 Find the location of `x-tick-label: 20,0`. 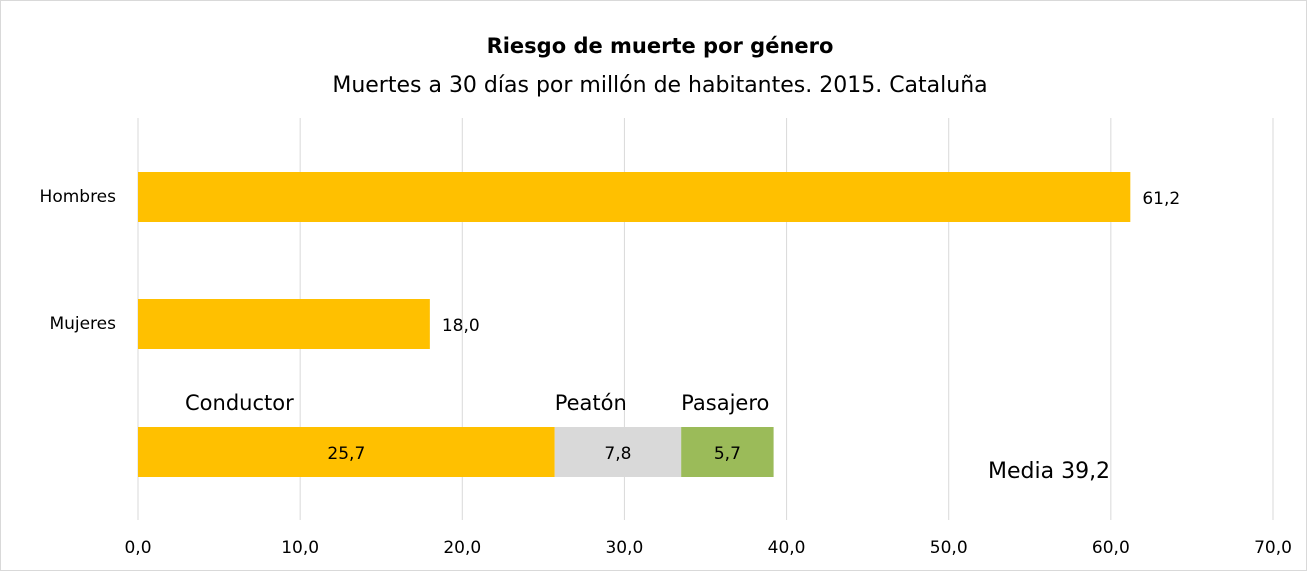

x-tick-label: 20,0 is located at coordinates (462, 548).